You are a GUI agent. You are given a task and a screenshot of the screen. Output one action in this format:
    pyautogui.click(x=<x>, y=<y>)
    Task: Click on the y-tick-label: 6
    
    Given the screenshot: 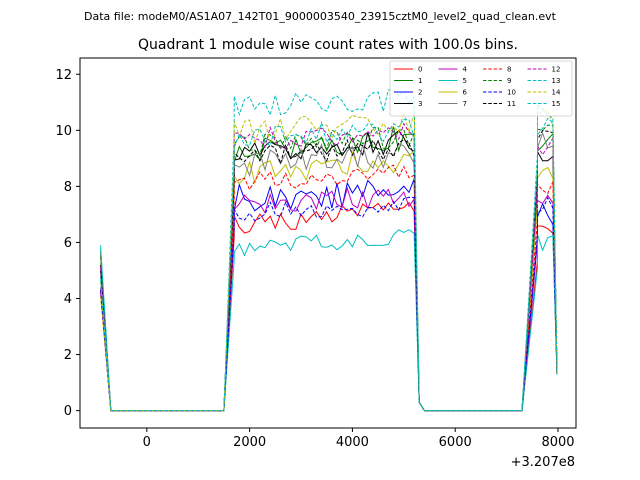 What is the action you would take?
    pyautogui.click(x=68, y=243)
    